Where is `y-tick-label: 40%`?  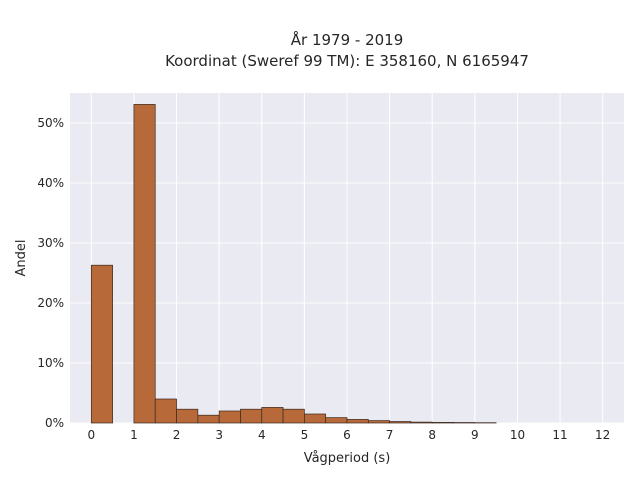
y-tick-label: 40% is located at coordinates (50, 183).